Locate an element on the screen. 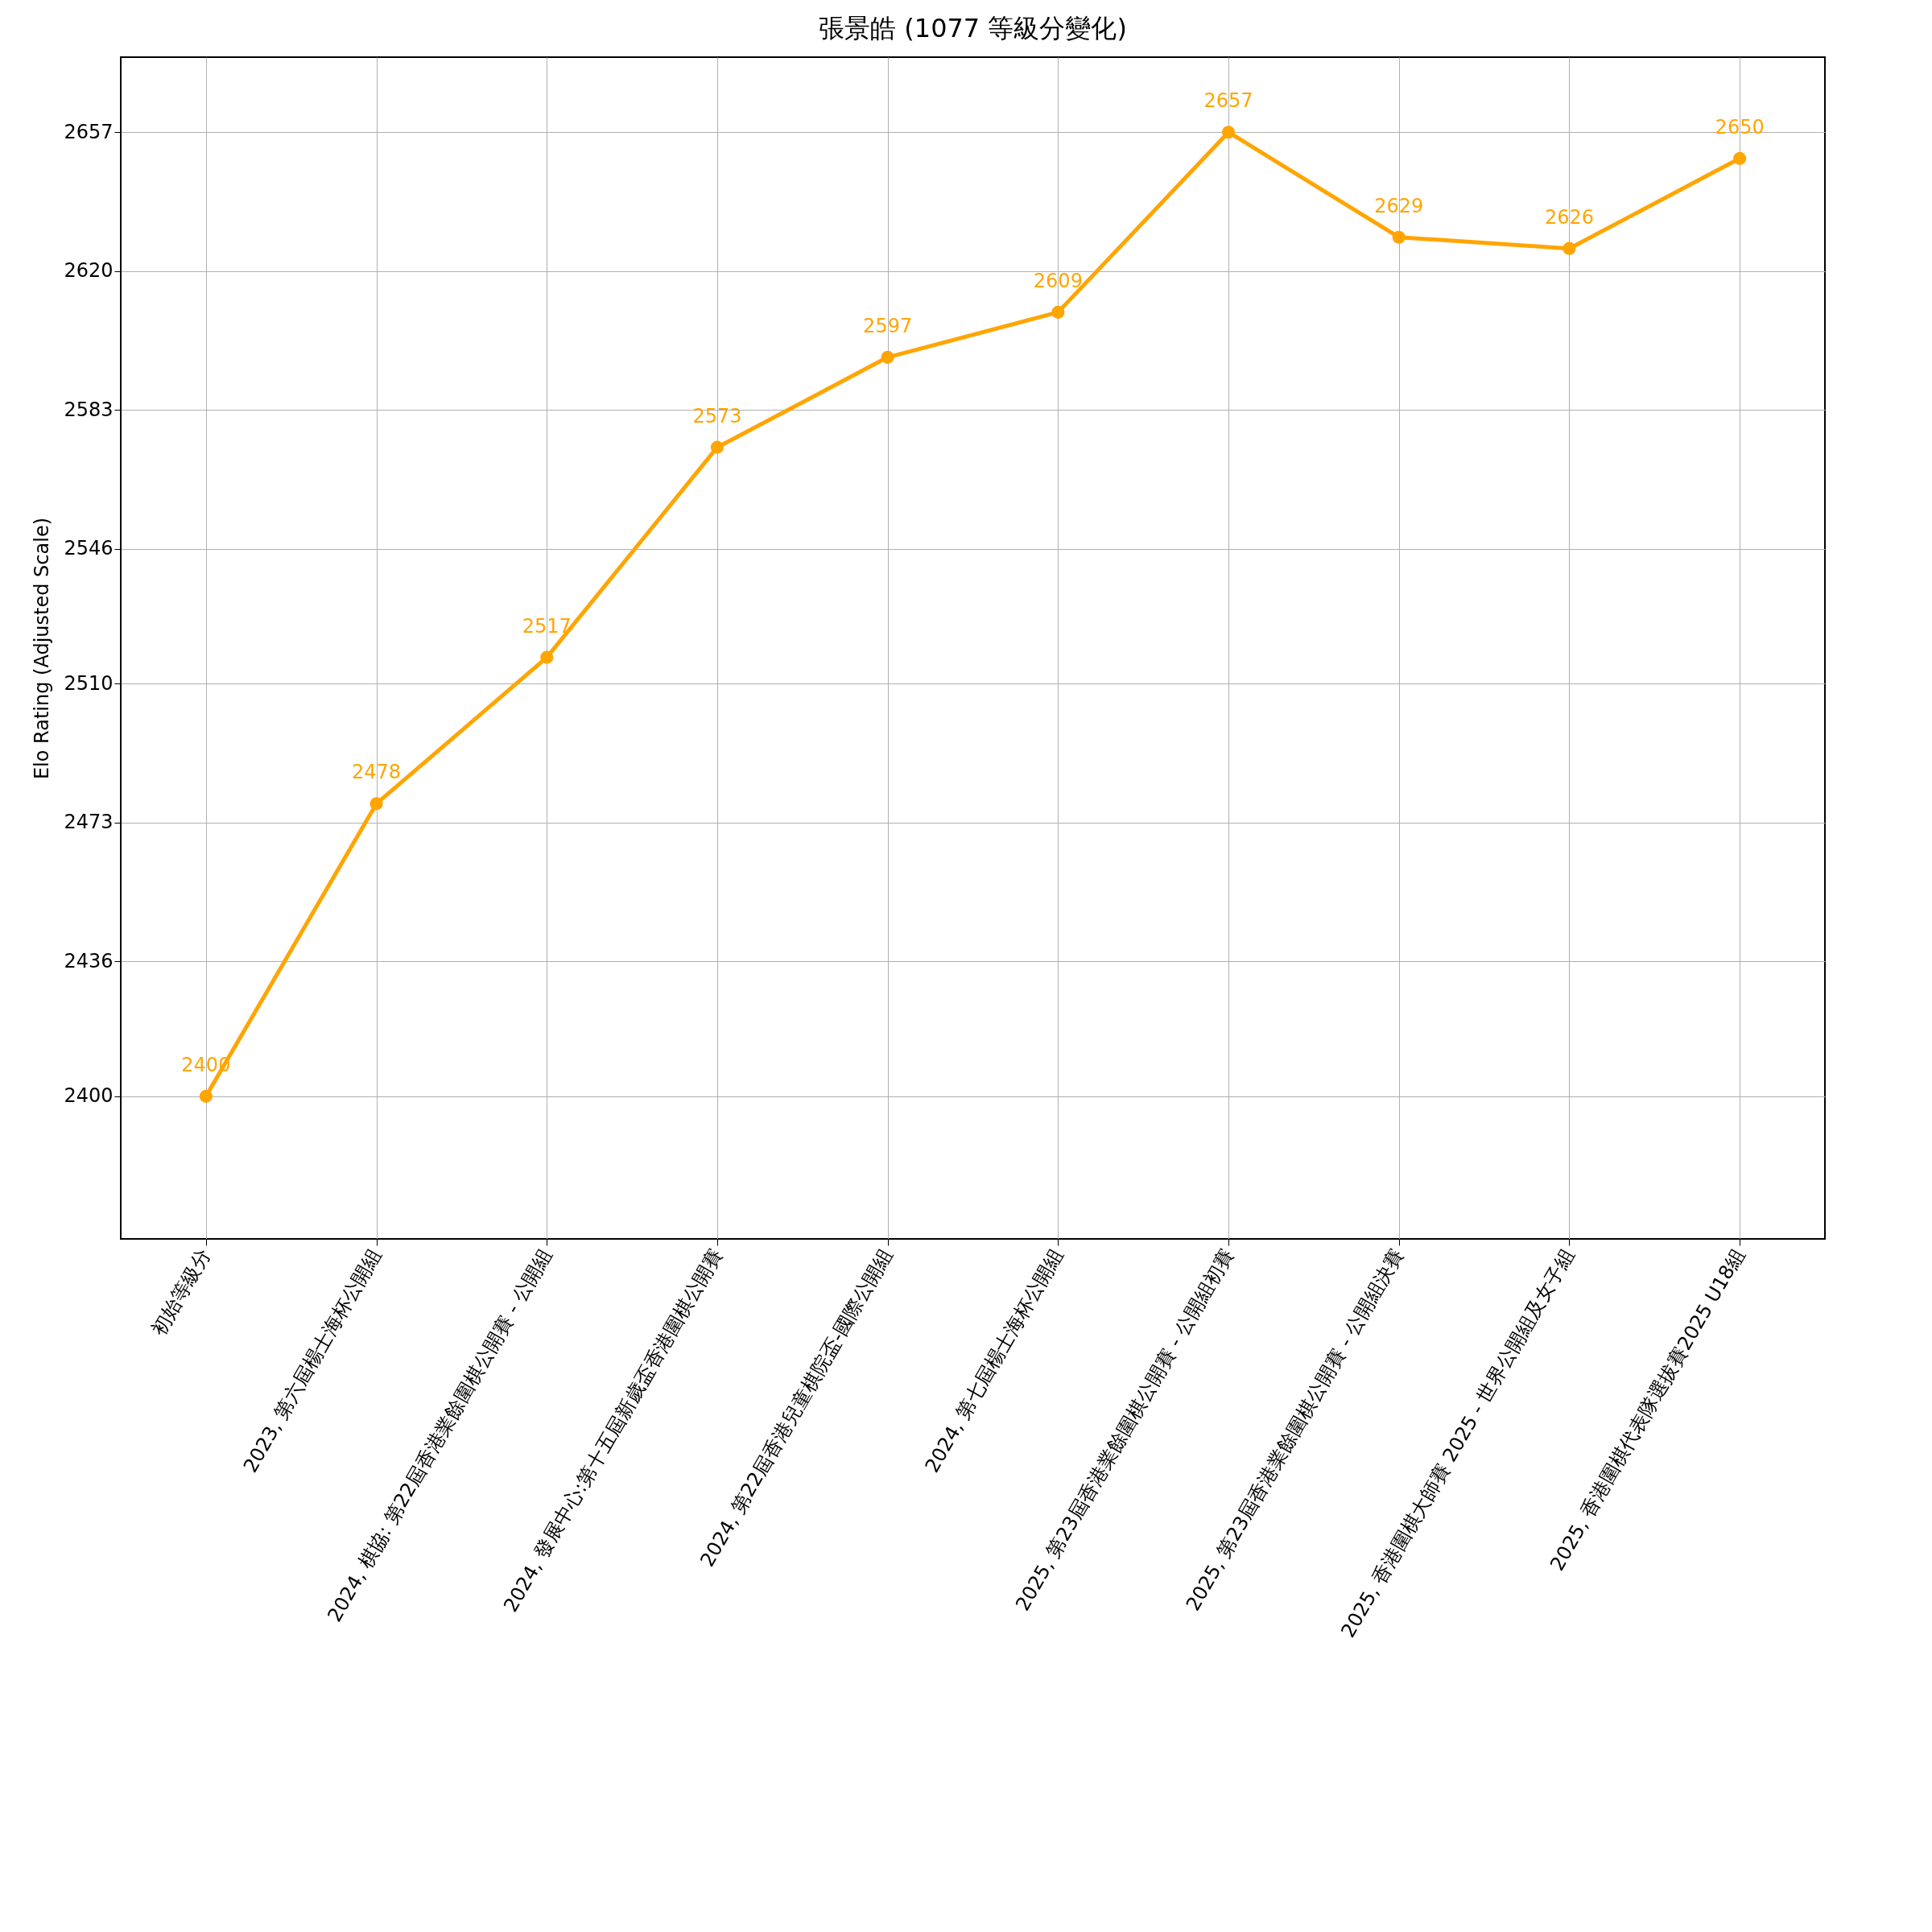 This screenshot has width=1932, height=1932. x-tick-label: 初始等級分 is located at coordinates (181, 1292).